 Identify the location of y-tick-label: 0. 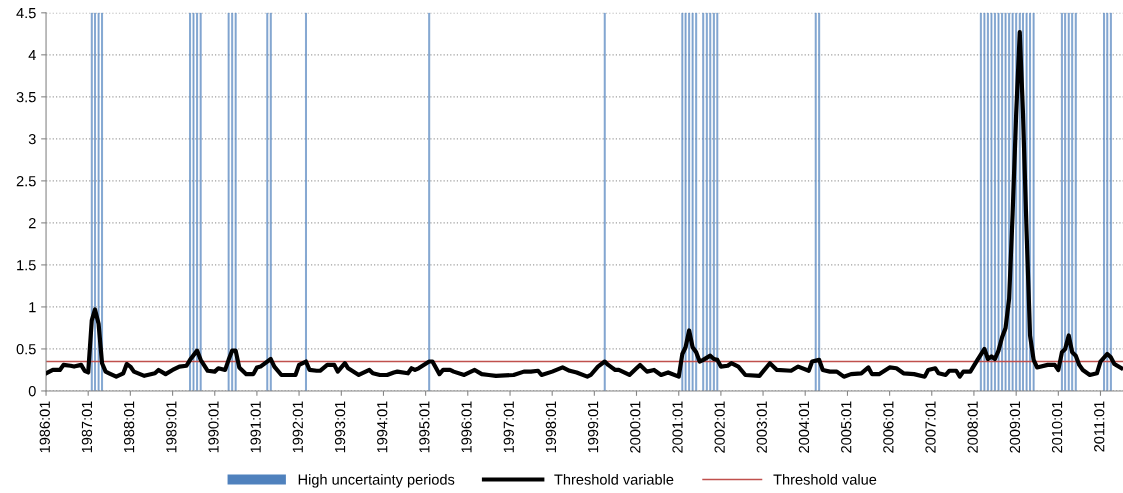
(32, 391).